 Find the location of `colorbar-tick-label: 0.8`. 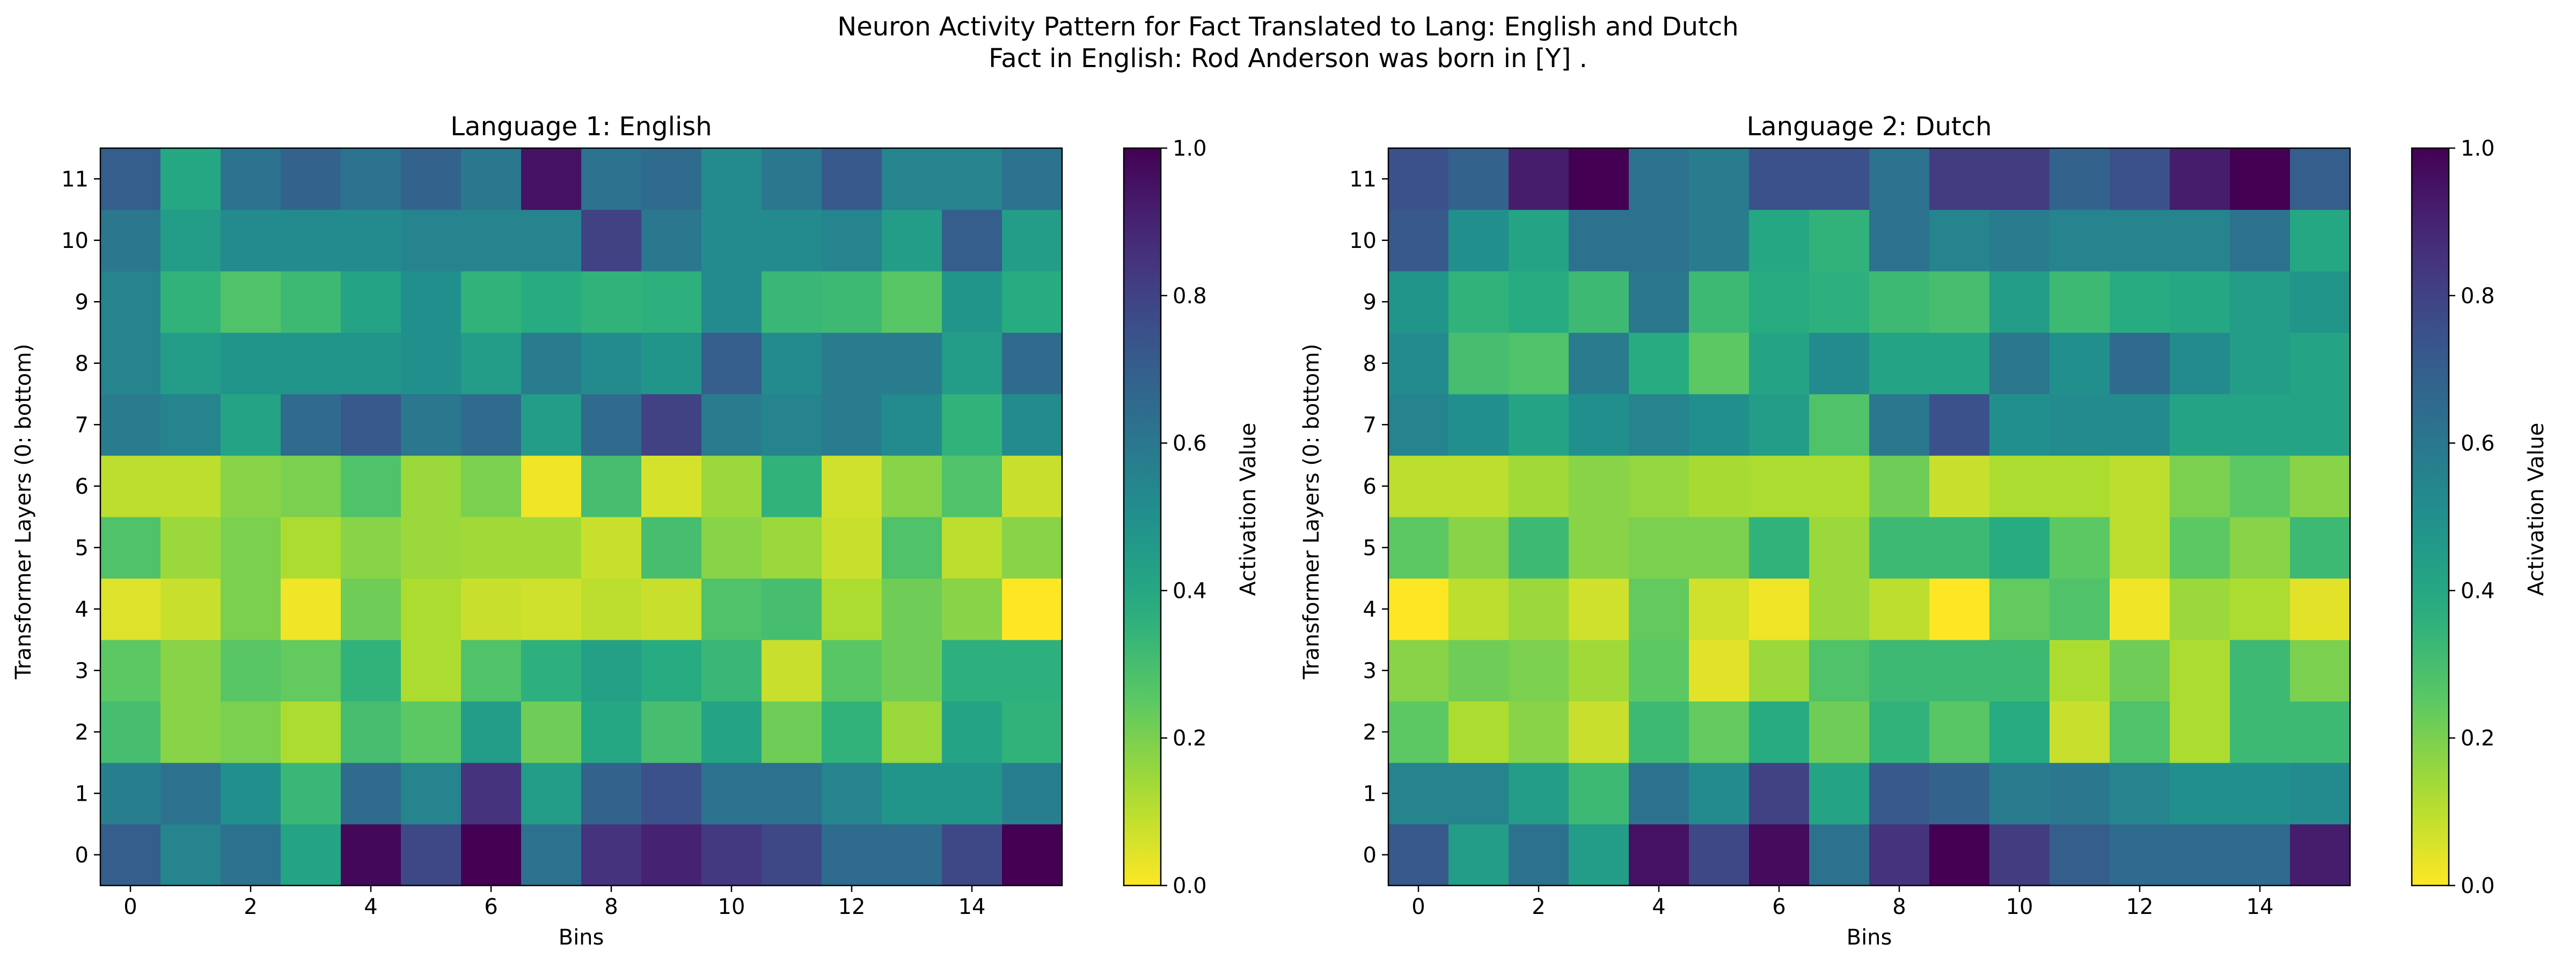

colorbar-tick-label: 0.8 is located at coordinates (2478, 296).